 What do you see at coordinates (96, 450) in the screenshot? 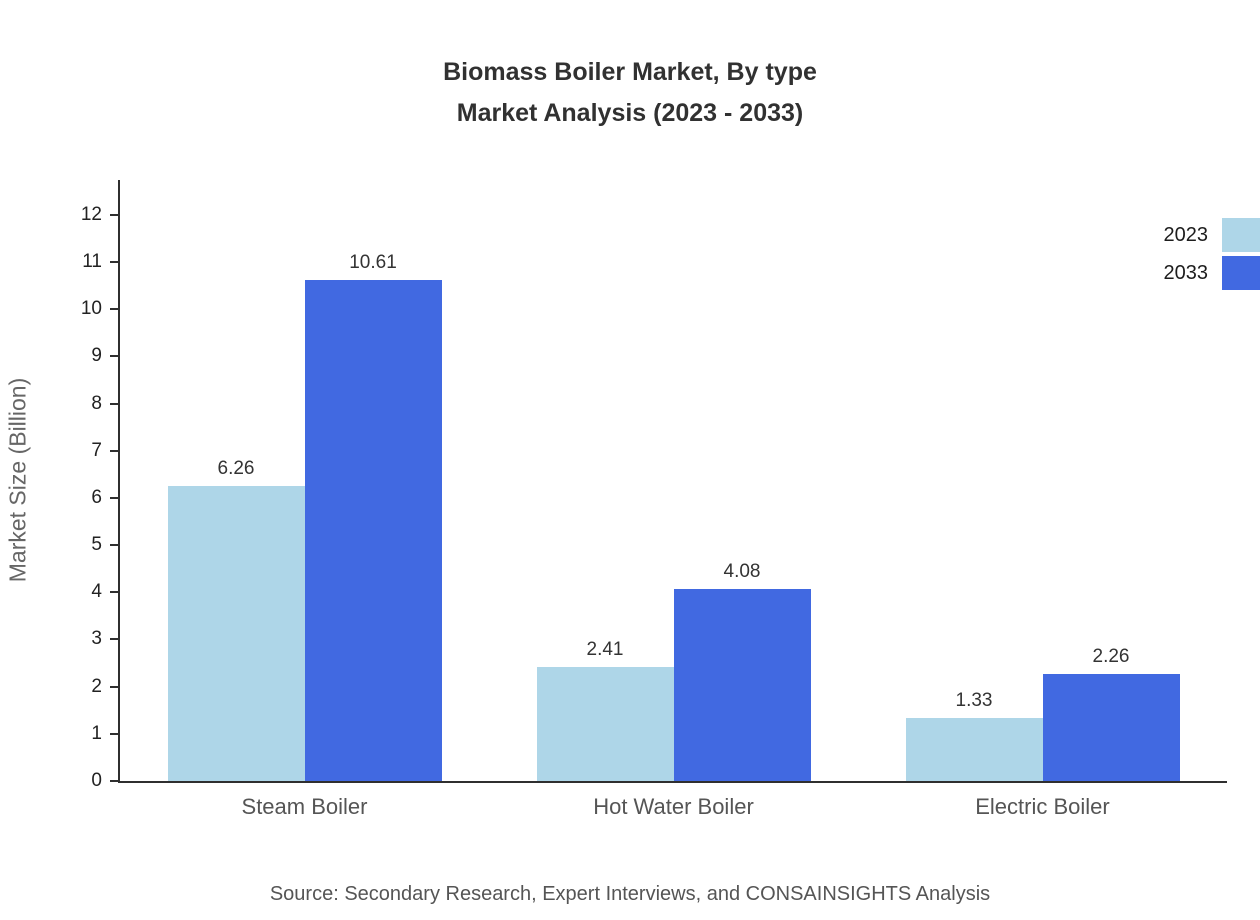
I see `y-tick-label: 7` at bounding box center [96, 450].